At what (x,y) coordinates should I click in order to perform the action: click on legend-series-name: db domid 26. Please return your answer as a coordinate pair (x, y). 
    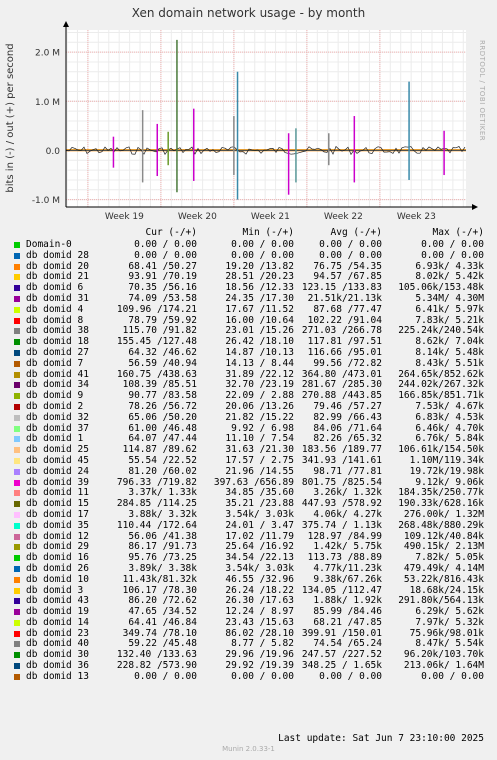
    Looking at the image, I should click on (57, 568).